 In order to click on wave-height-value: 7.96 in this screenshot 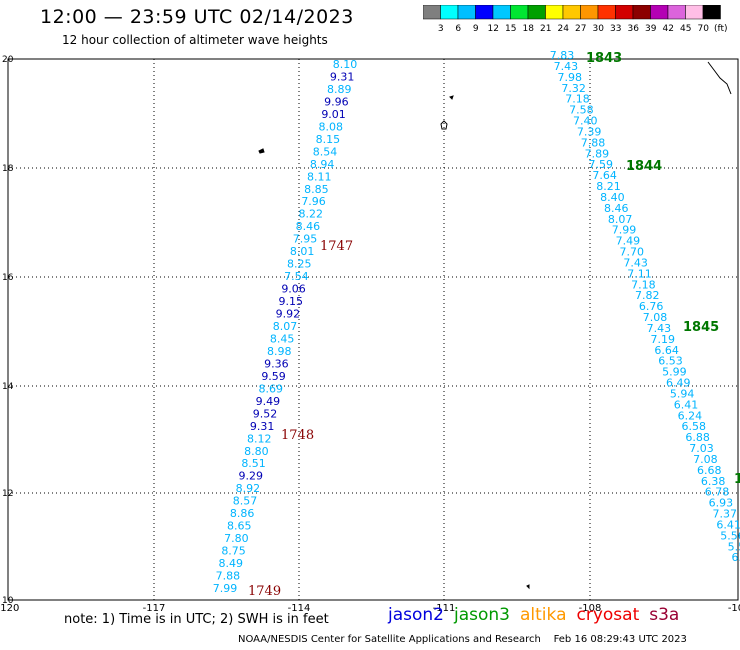, I will do `click(313, 201)`.